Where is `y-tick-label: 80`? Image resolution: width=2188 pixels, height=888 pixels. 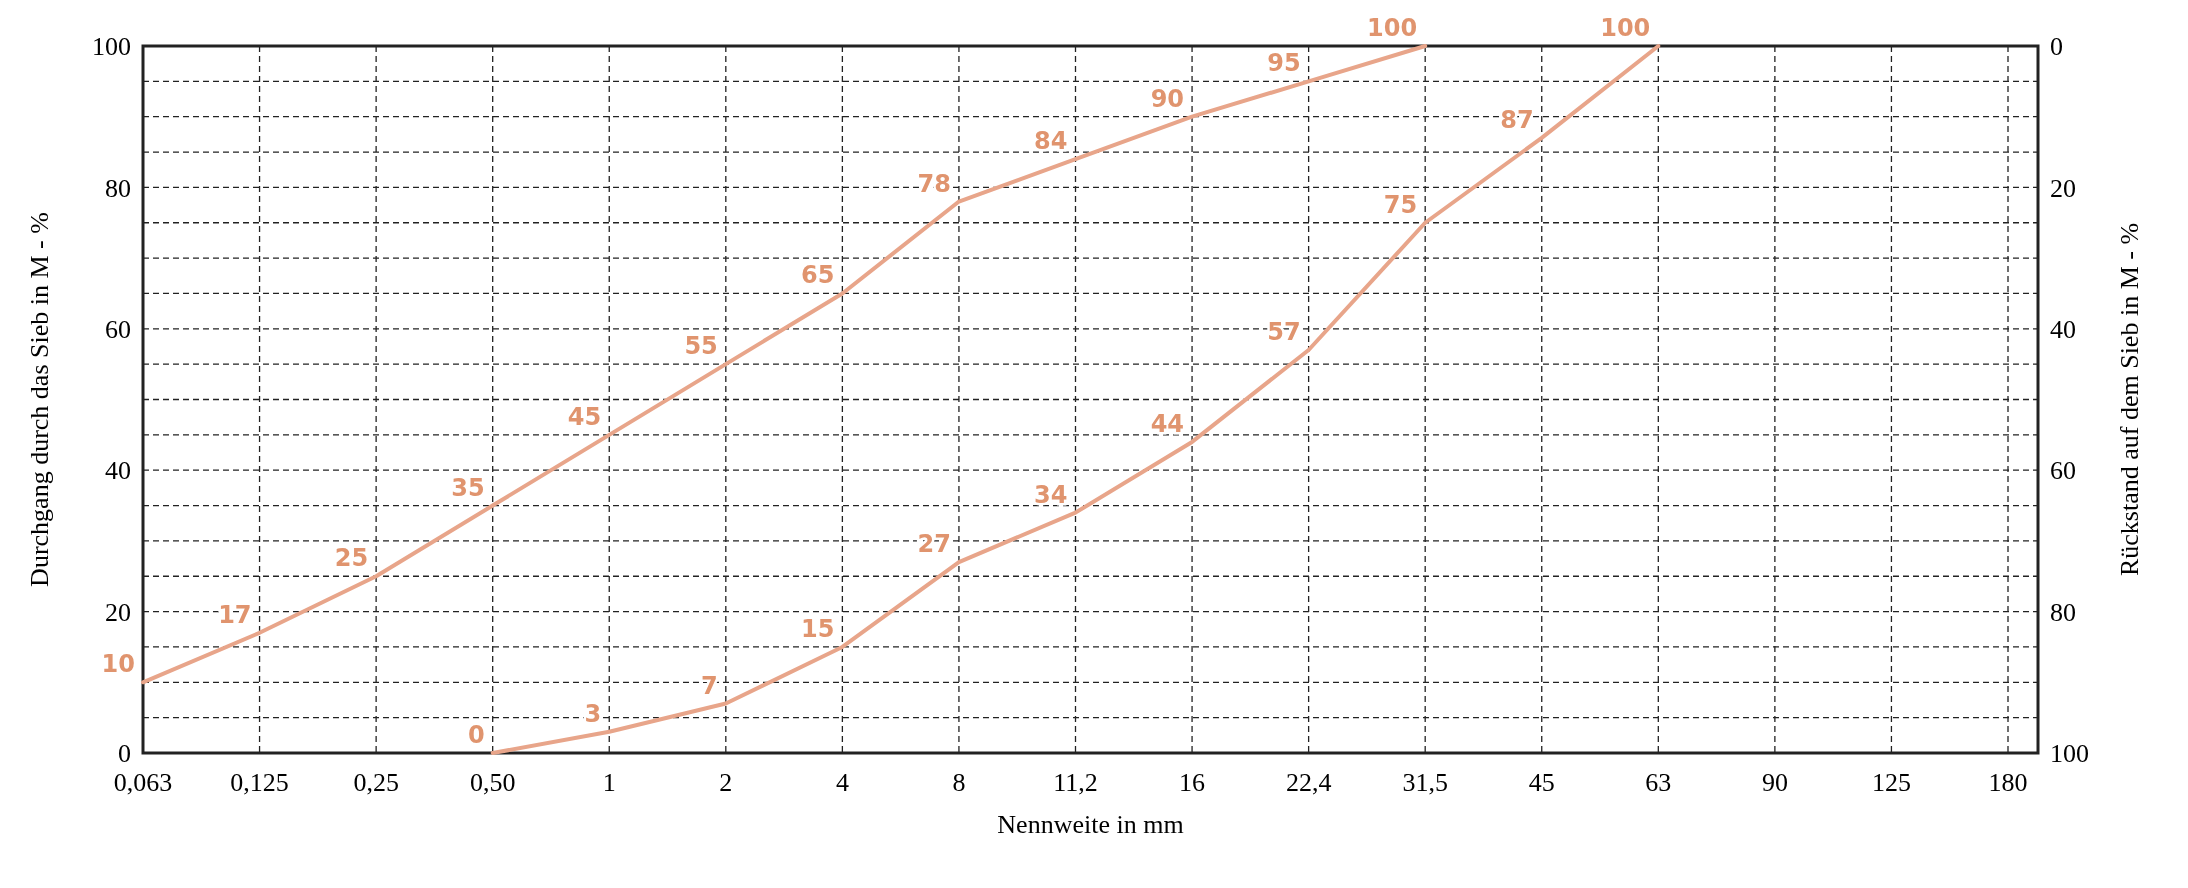 y-tick-label: 80 is located at coordinates (118, 188).